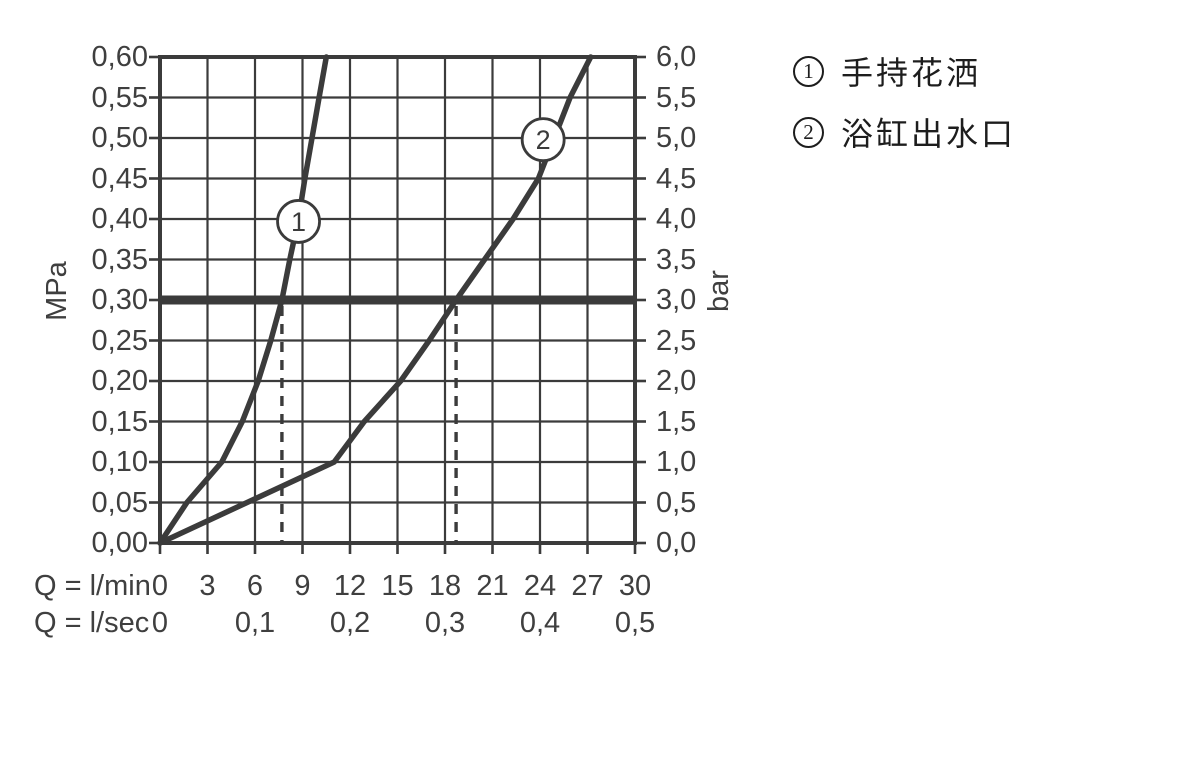  Describe the element at coordinates (119, 421) in the screenshot. I see `y-left-tick-label: 0,15` at that location.